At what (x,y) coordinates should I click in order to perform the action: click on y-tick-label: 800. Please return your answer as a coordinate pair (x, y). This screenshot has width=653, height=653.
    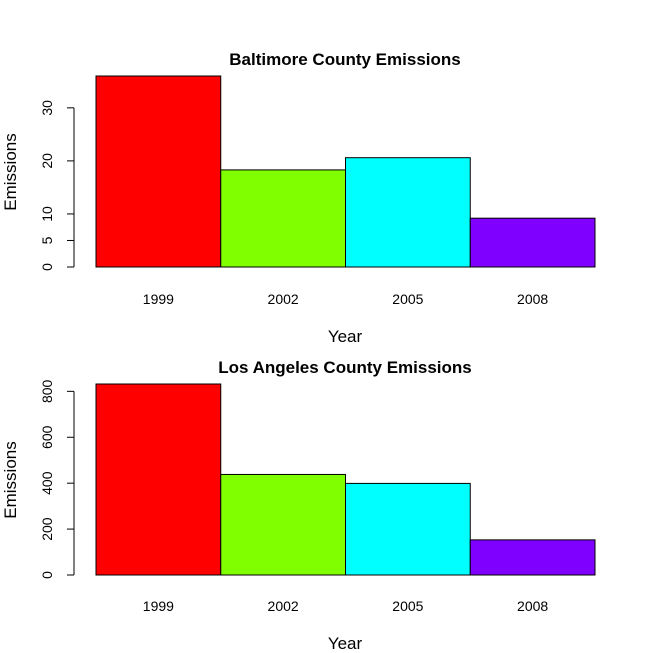
    Looking at the image, I should click on (47, 391).